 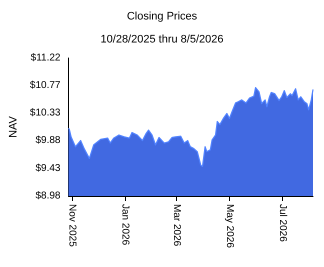 I want to click on y-tick-label: $8.98, so click(x=48, y=196).